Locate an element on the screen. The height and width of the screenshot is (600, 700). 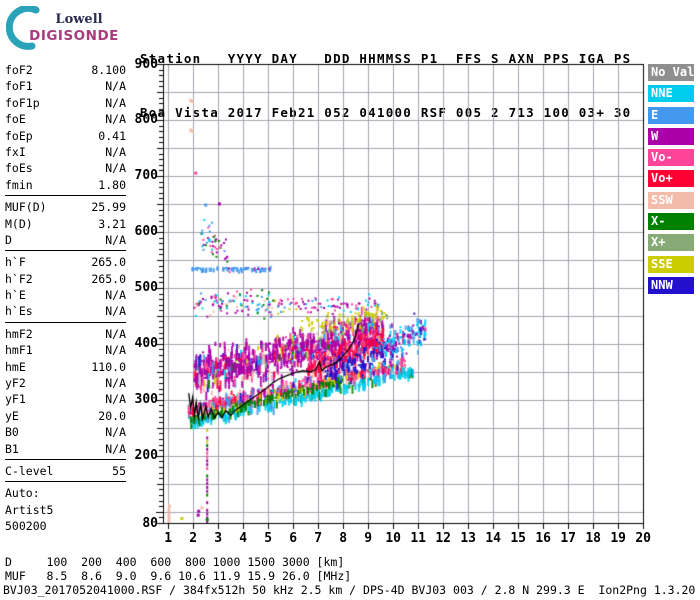
y-tick-label-400: 400 is located at coordinates (146, 344).